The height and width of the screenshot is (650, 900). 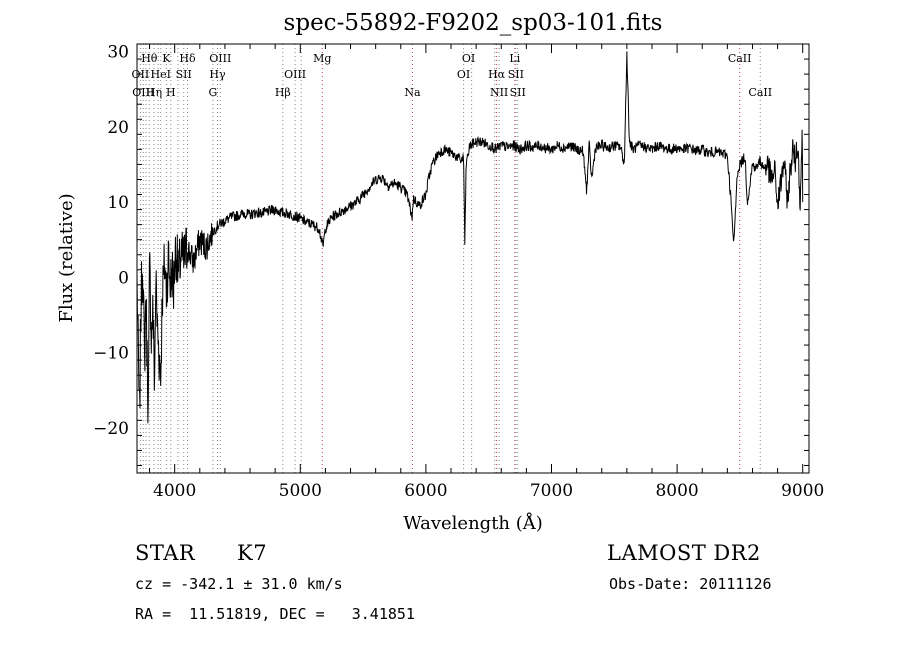 What do you see at coordinates (161, 74) in the screenshot?
I see `line-label: HeI` at bounding box center [161, 74].